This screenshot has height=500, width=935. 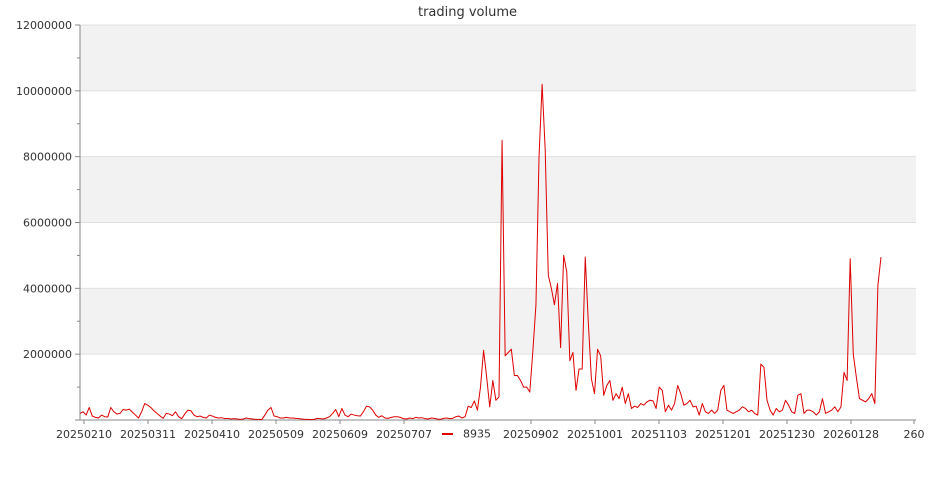 I want to click on x-tick-label: 20250609, so click(x=340, y=434).